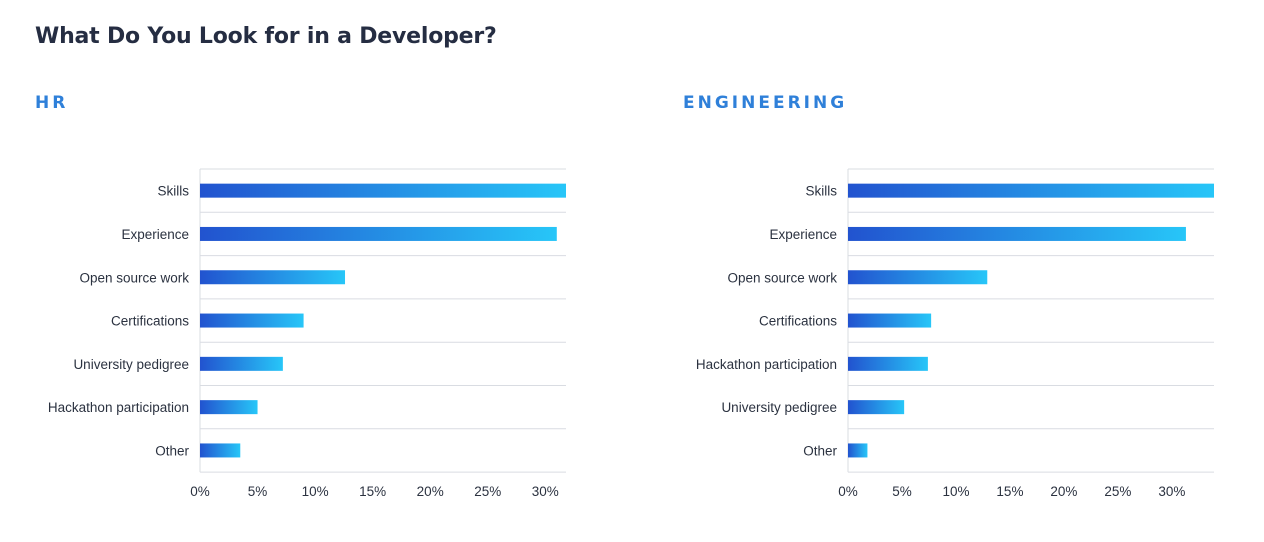  Describe the element at coordinates (155, 234) in the screenshot. I see `hr-category-label: Experience` at that location.